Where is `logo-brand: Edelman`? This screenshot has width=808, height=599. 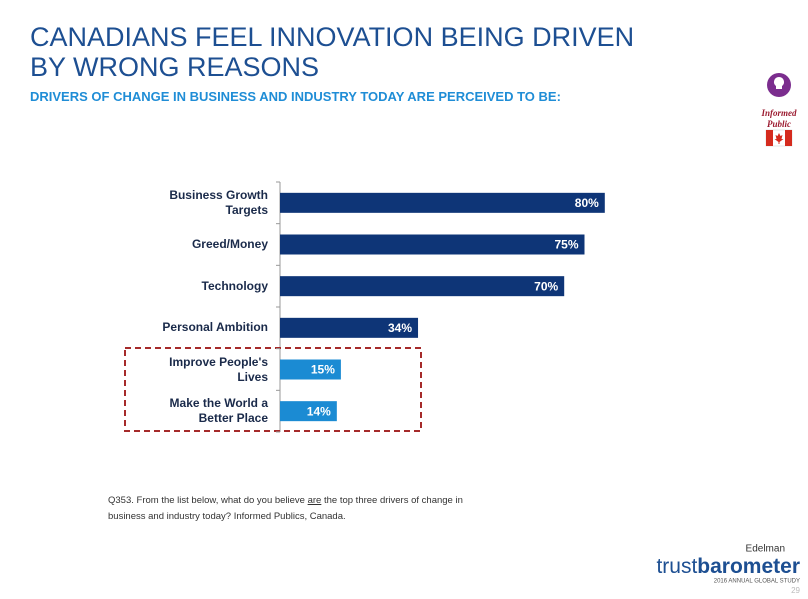 logo-brand: Edelman is located at coordinates (765, 549).